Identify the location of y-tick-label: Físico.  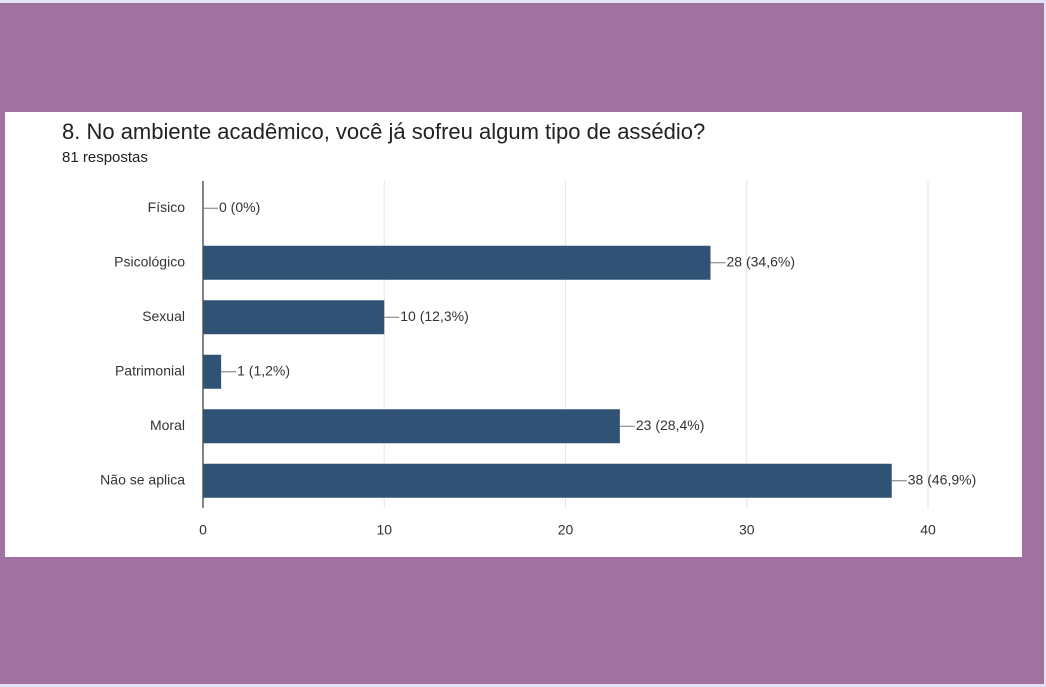
(167, 207).